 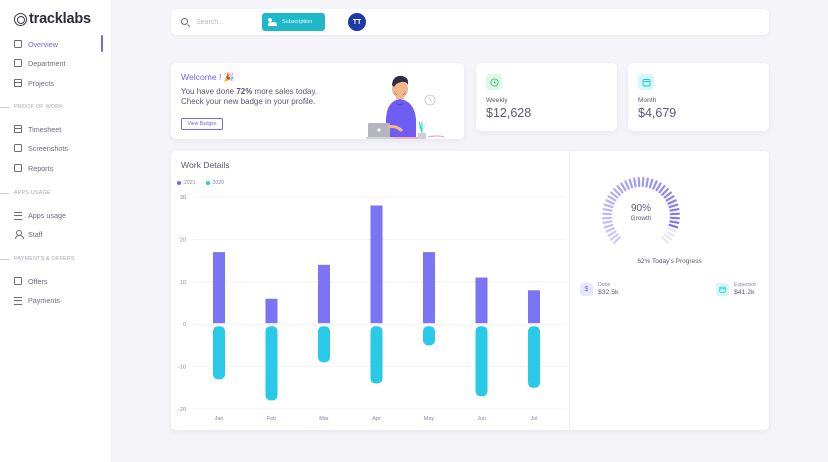 I want to click on legend-item-2020: 2020, so click(x=215, y=183).